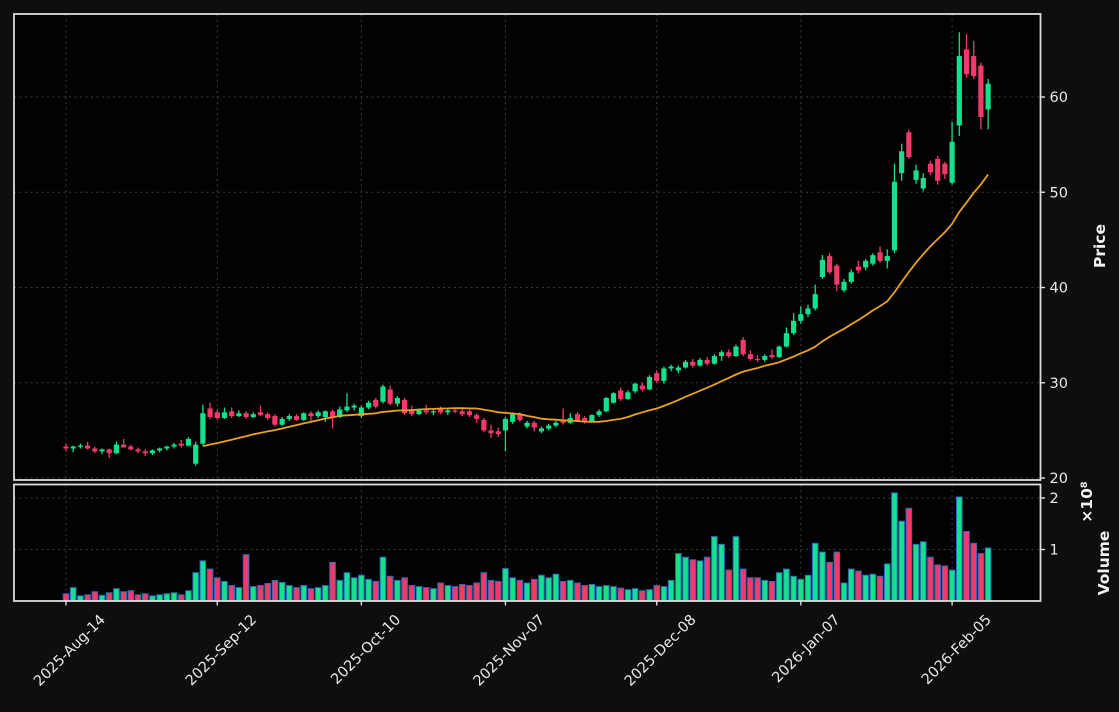  I want to click on volume-axis-label: Volume, so click(1104, 563).